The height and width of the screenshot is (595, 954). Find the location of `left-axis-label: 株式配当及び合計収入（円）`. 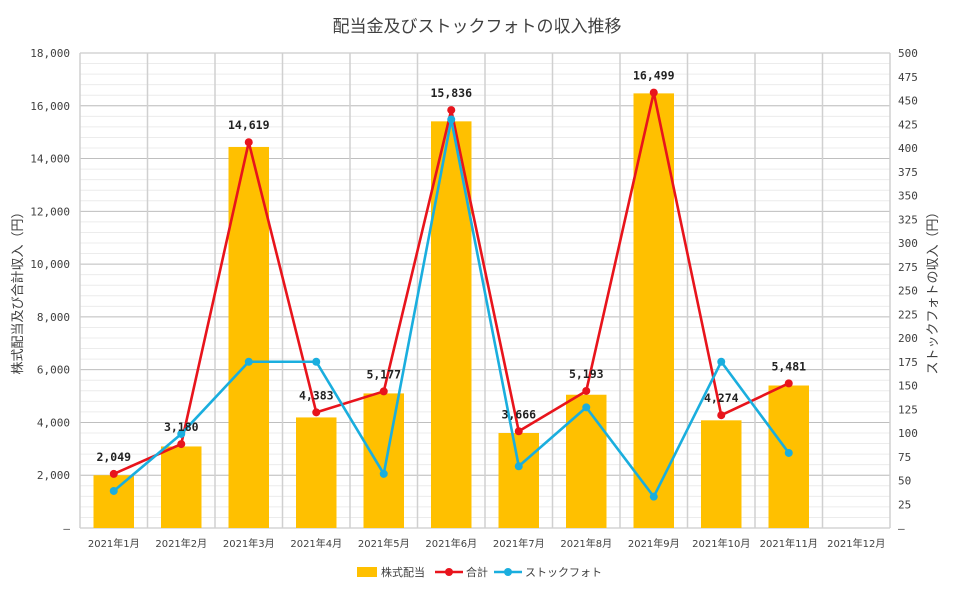

left-axis-label: 株式配当及び合計収入（円） is located at coordinates (18, 289).